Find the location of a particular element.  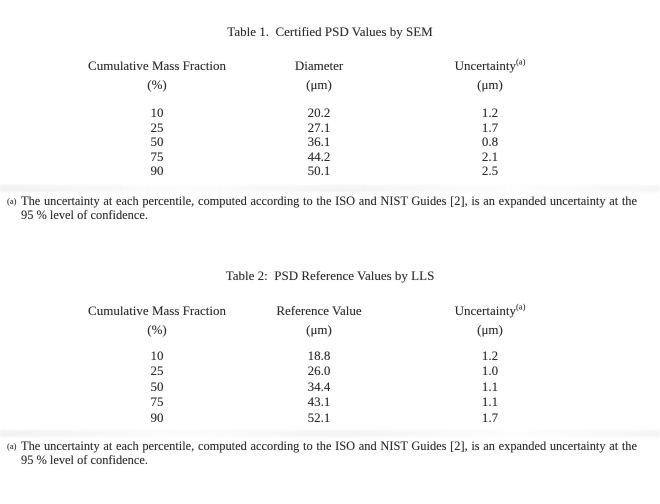

table-row: 25 26.0 1.0 is located at coordinates (328, 370).